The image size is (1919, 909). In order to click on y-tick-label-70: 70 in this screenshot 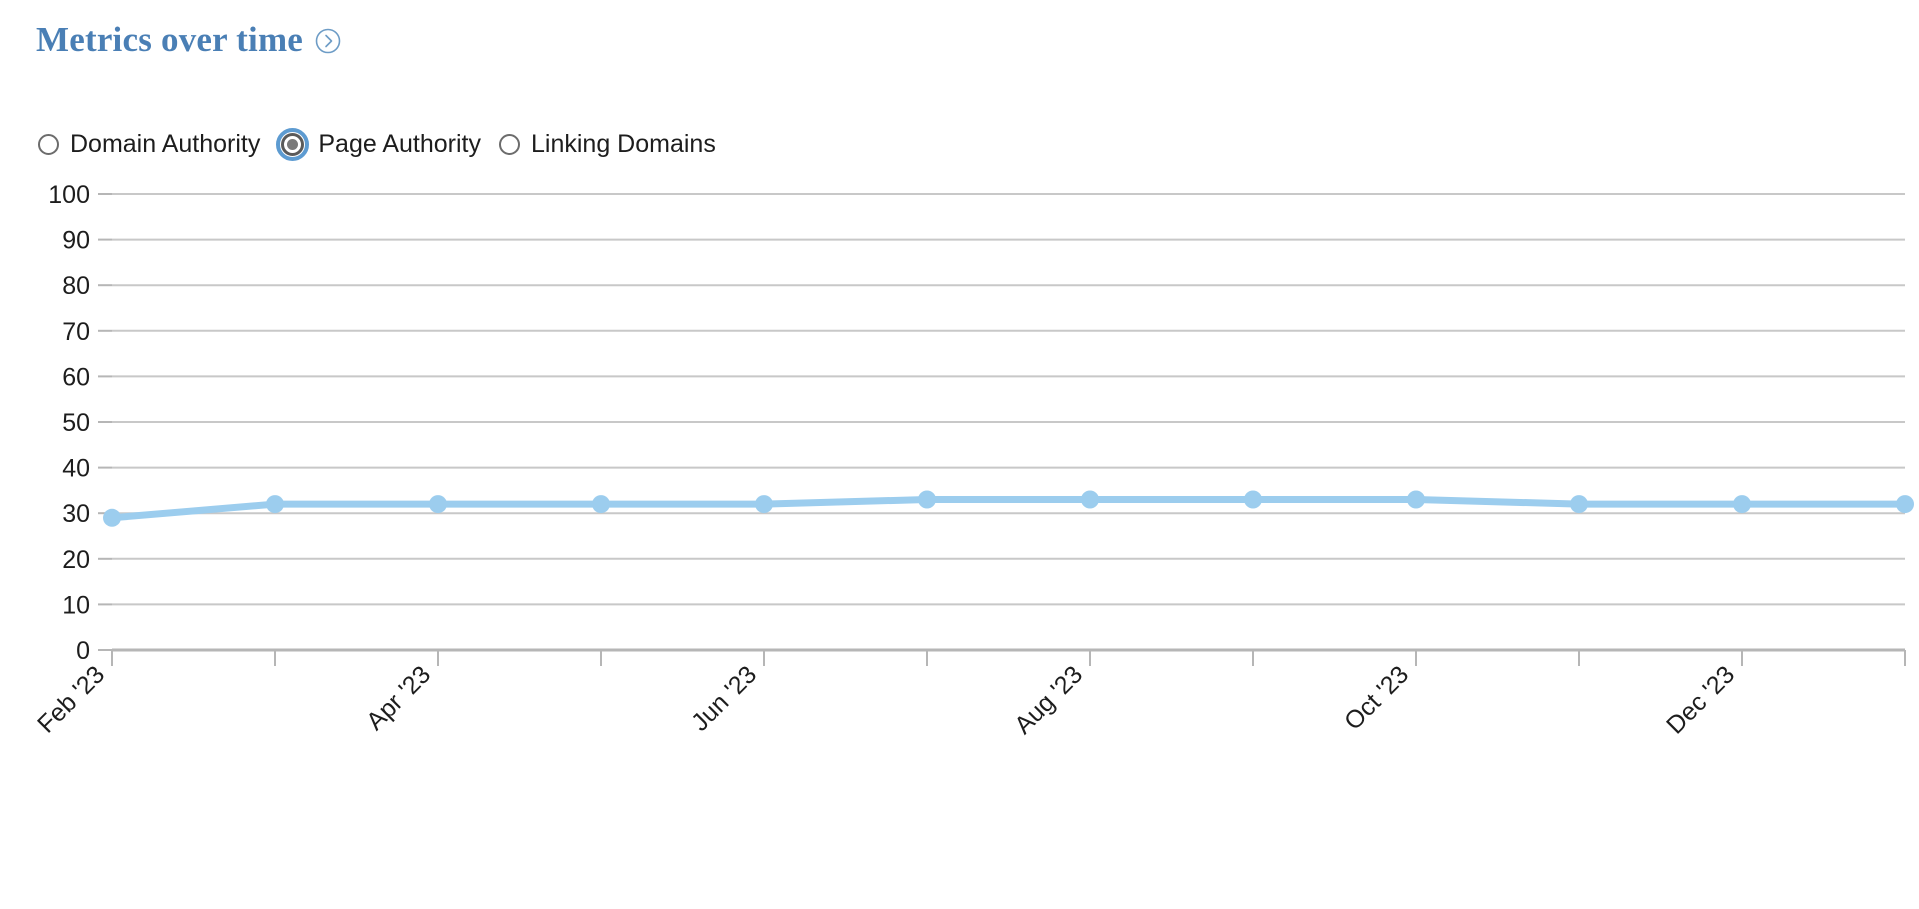, I will do `click(76, 332)`.